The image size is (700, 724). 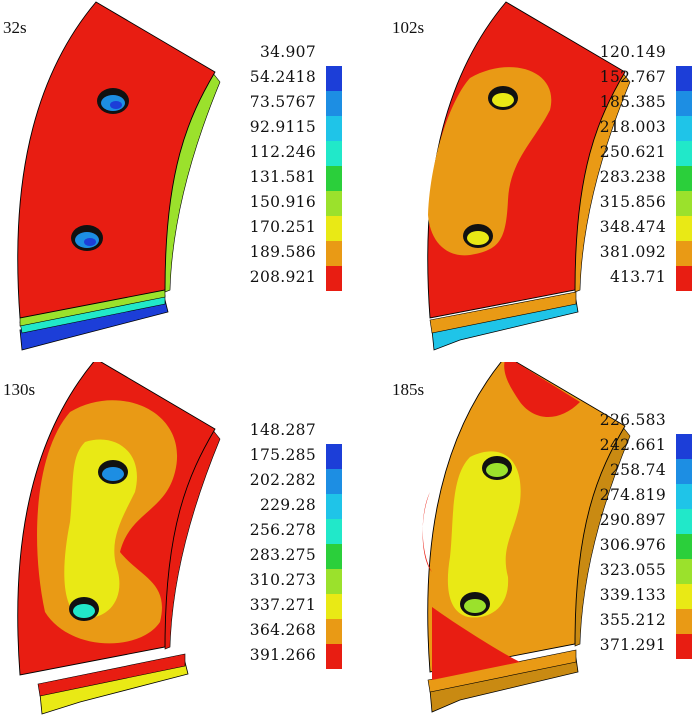 I want to click on legend-value: 381.092, so click(x=632, y=252).